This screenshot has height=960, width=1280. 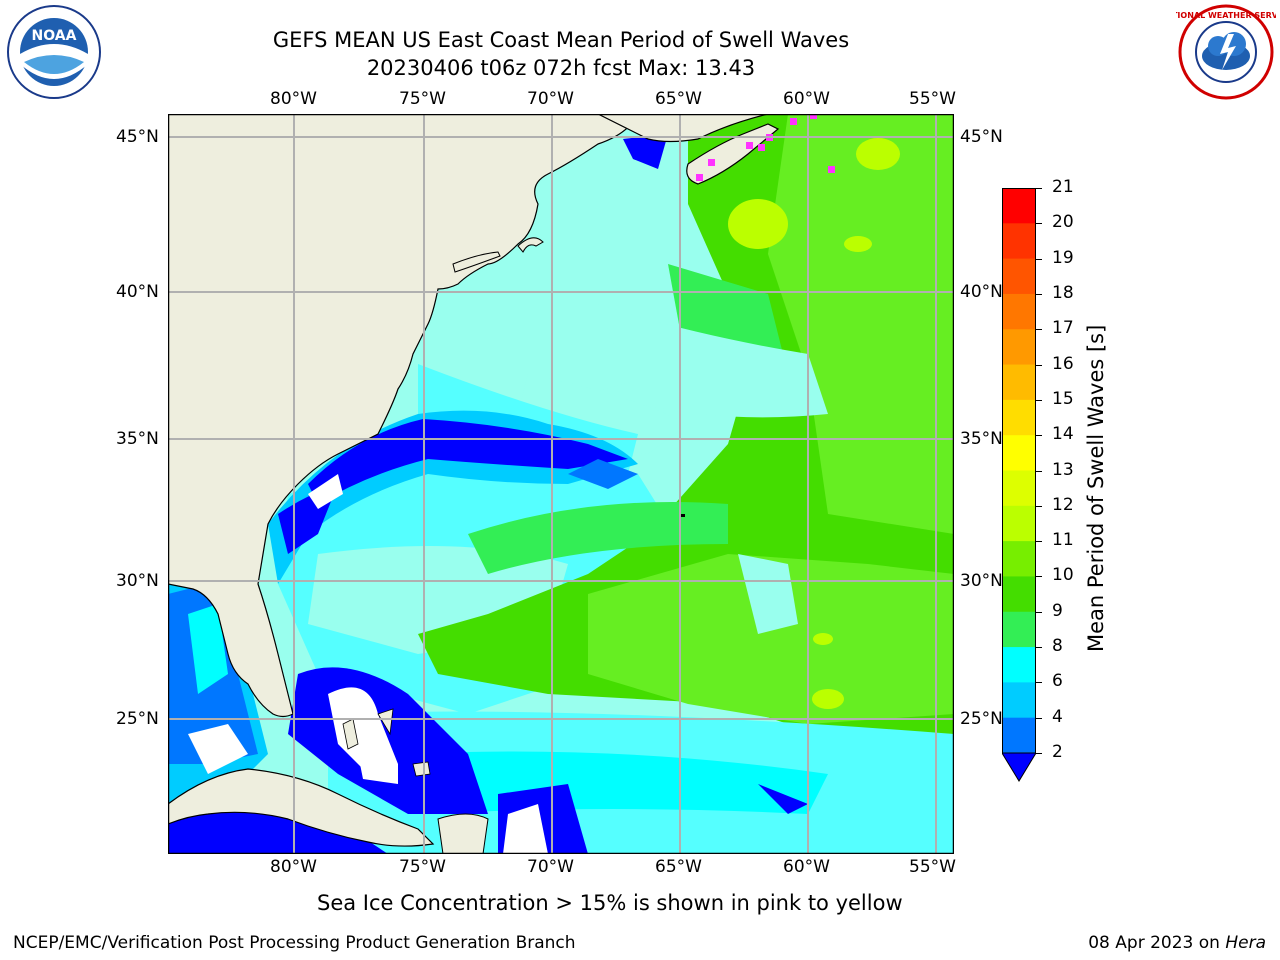 What do you see at coordinates (1057, 716) in the screenshot?
I see `colorbar-tick-label: 4` at bounding box center [1057, 716].